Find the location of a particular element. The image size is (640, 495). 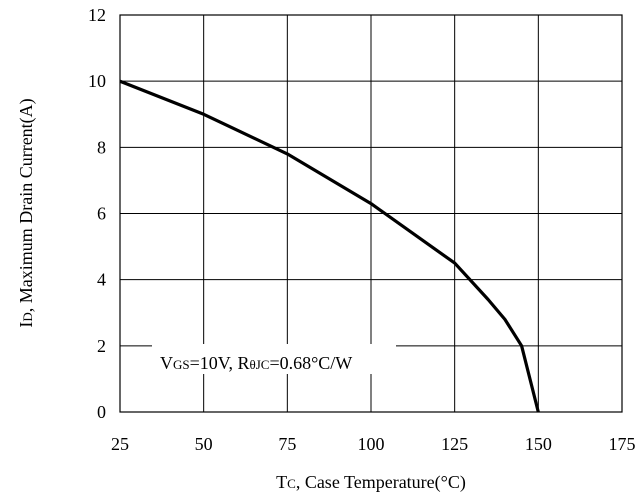

y-tick-label: 4 is located at coordinates (101, 280).